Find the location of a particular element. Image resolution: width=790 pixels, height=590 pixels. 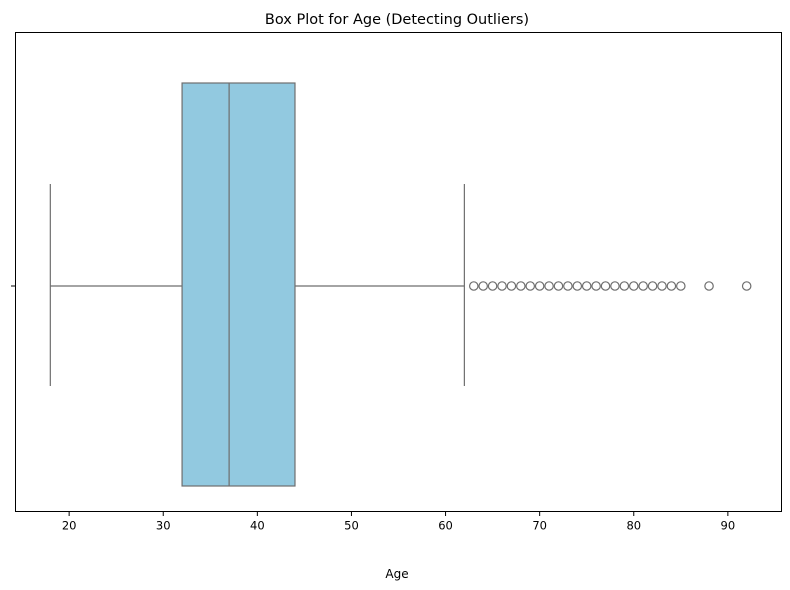

x-tick-label: 50 is located at coordinates (351, 526).